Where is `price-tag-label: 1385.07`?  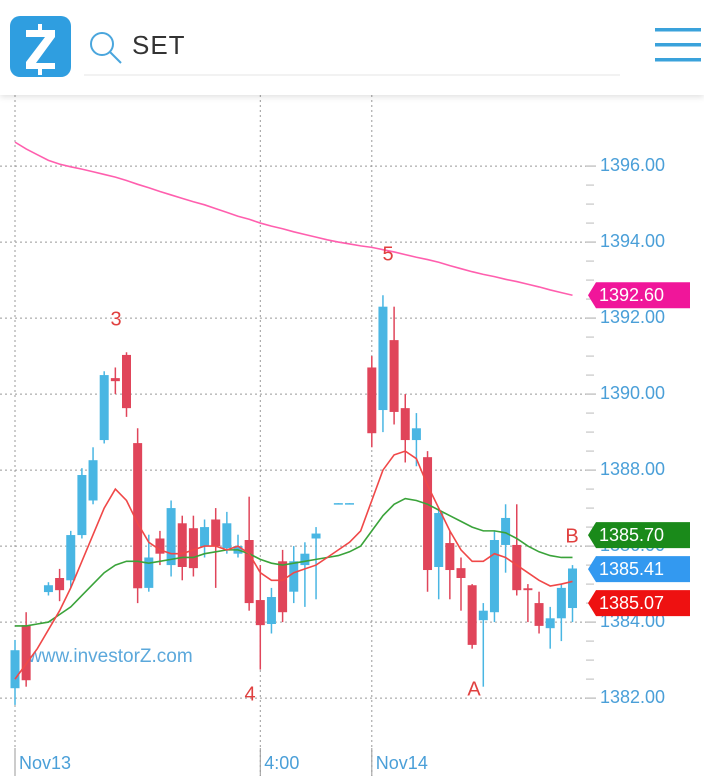 price-tag-label: 1385.07 is located at coordinates (631, 603).